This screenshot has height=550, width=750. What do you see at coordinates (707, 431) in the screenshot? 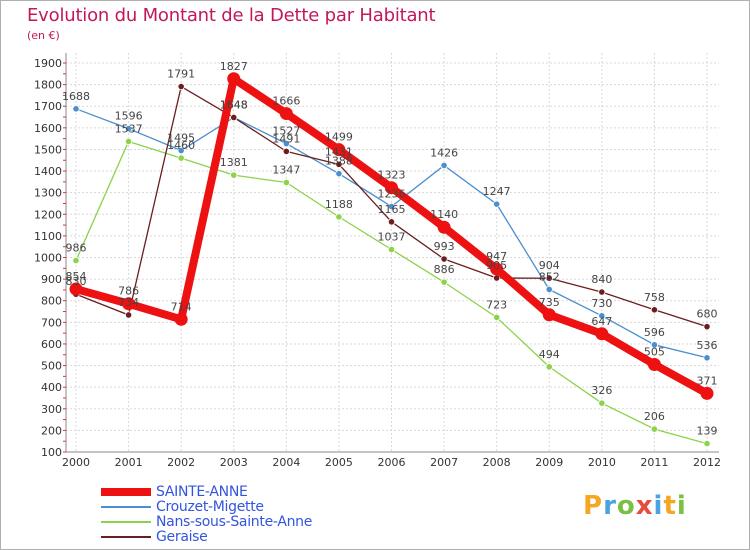
I see `data-label: 139` at bounding box center [707, 431].